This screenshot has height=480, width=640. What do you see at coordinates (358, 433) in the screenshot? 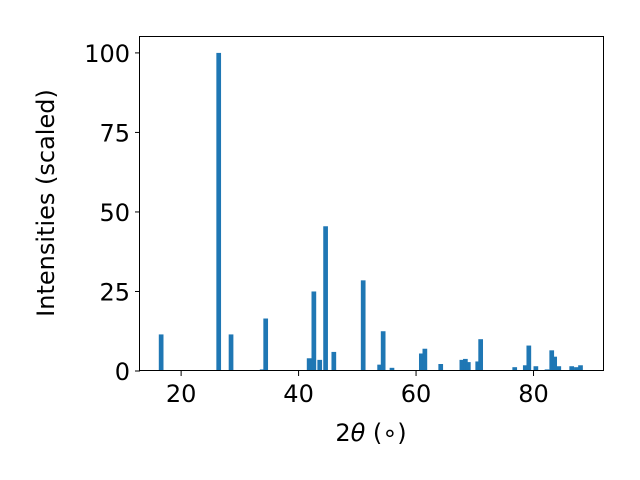
I see `x-axis-label-theta: θ` at bounding box center [358, 433].